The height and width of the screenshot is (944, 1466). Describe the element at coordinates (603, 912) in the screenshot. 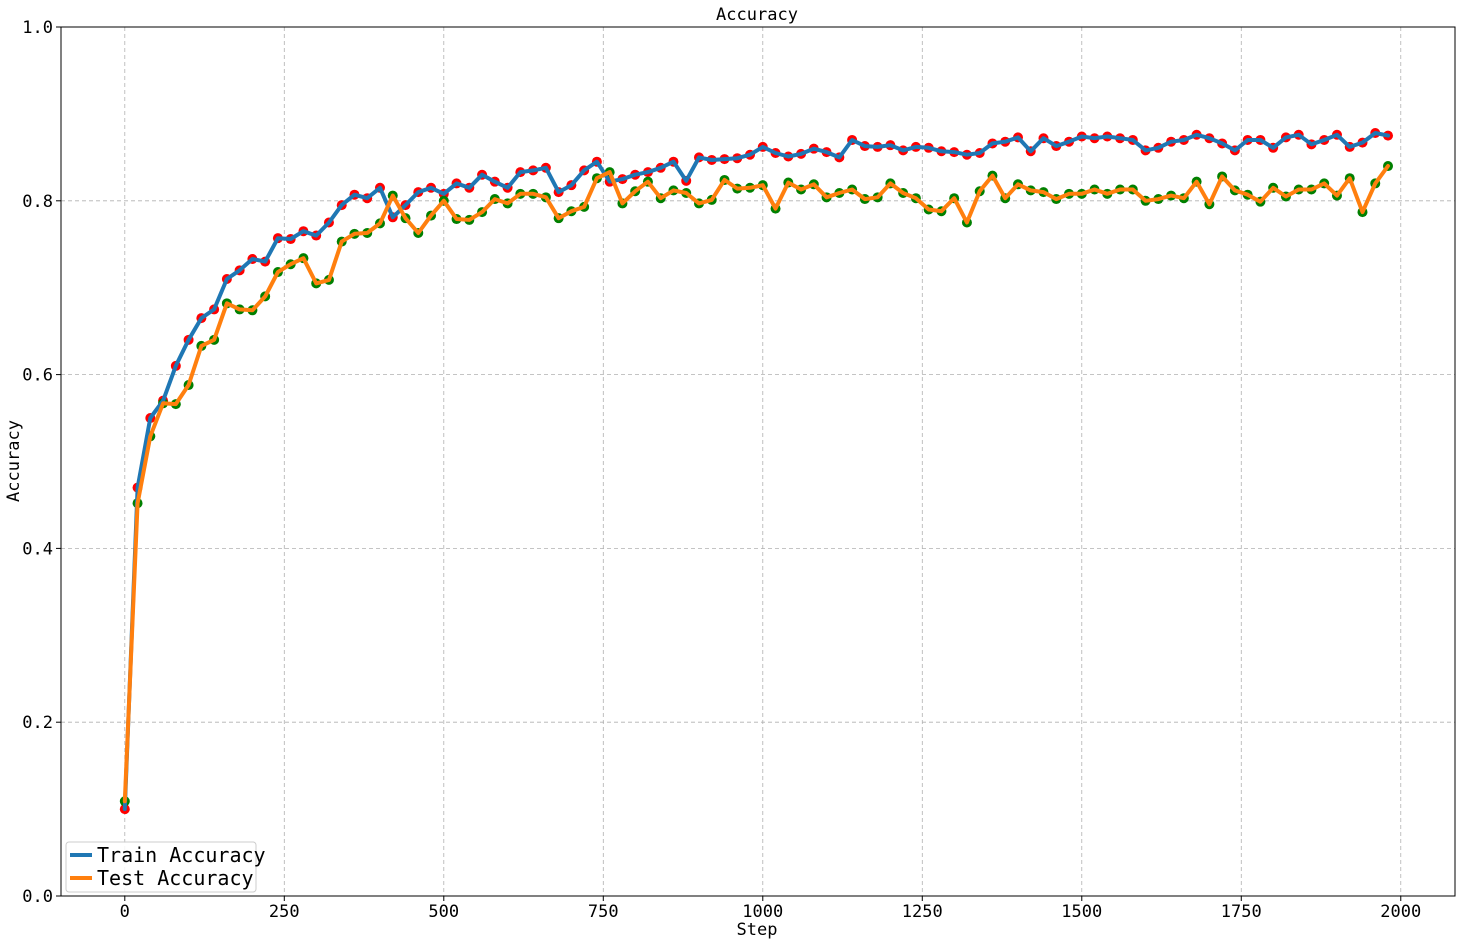

I see `x-tick-label: 750` at that location.